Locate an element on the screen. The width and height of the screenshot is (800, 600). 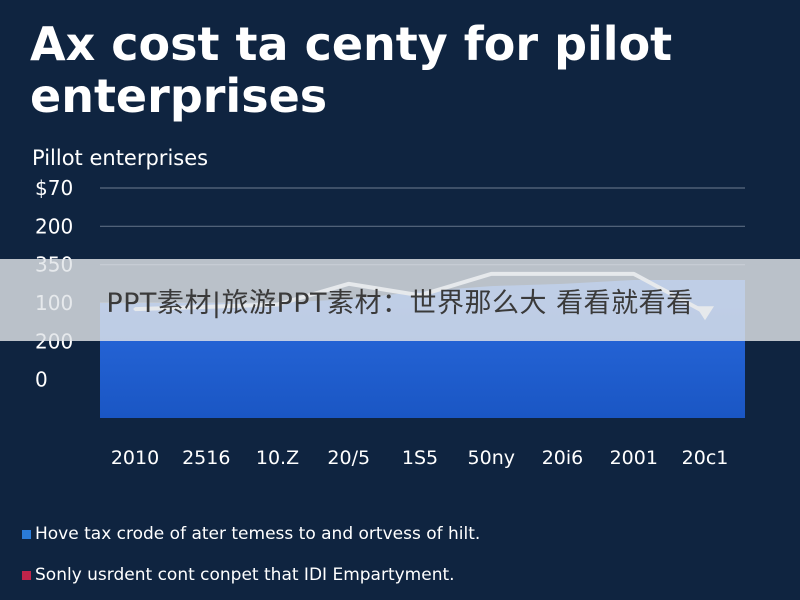
y-tick-label: 0 is located at coordinates (41, 380).